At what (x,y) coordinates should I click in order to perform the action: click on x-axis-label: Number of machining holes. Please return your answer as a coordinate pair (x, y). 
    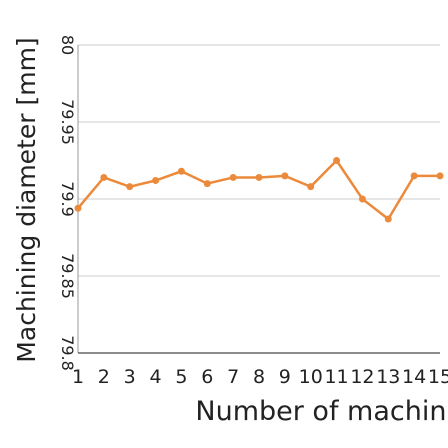
    Looking at the image, I should click on (321, 411).